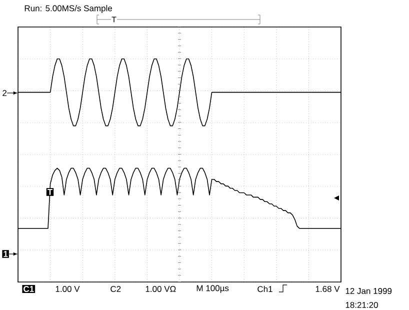  Describe the element at coordinates (369, 291) in the screenshot. I see `text: 12 Jan 1999` at that location.